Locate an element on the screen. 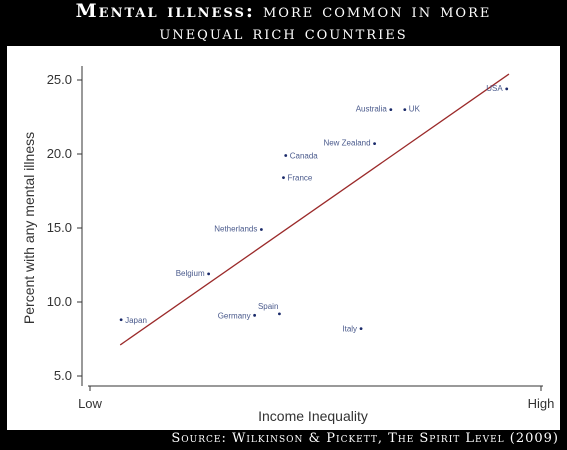 The height and width of the screenshot is (450, 567). title-bold: Mental illness: is located at coordinates (165, 11).